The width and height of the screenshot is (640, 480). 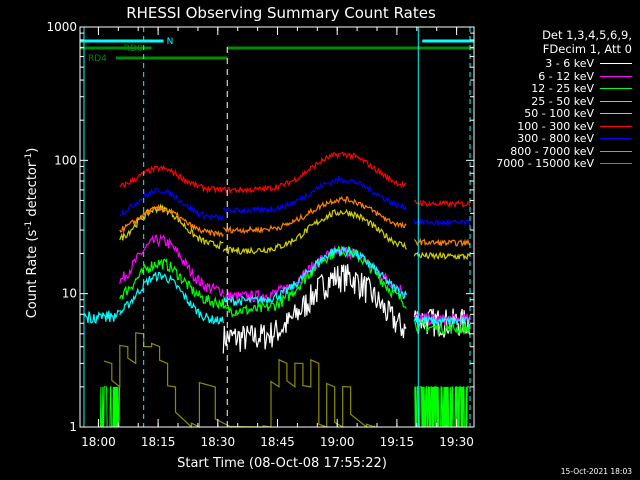 I want to click on y-tick-label-0: 1, so click(x=73, y=427).